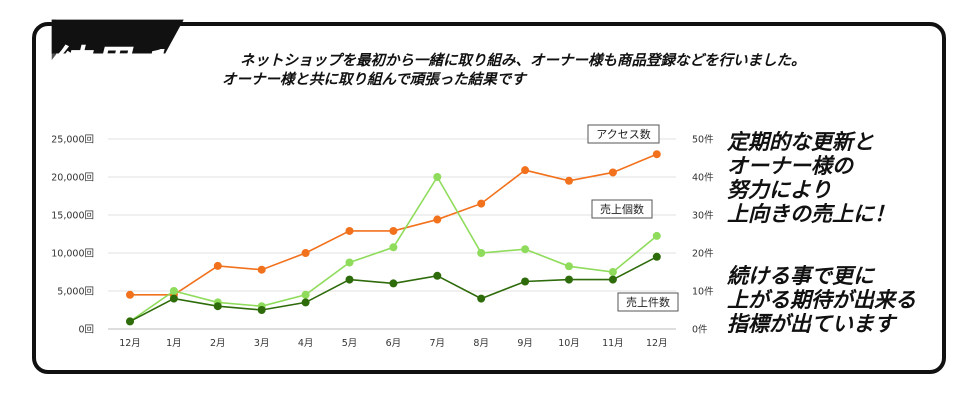 The width and height of the screenshot is (979, 403). Describe the element at coordinates (700, 330) in the screenshot. I see `y-right-tick-label: 0件` at that location.